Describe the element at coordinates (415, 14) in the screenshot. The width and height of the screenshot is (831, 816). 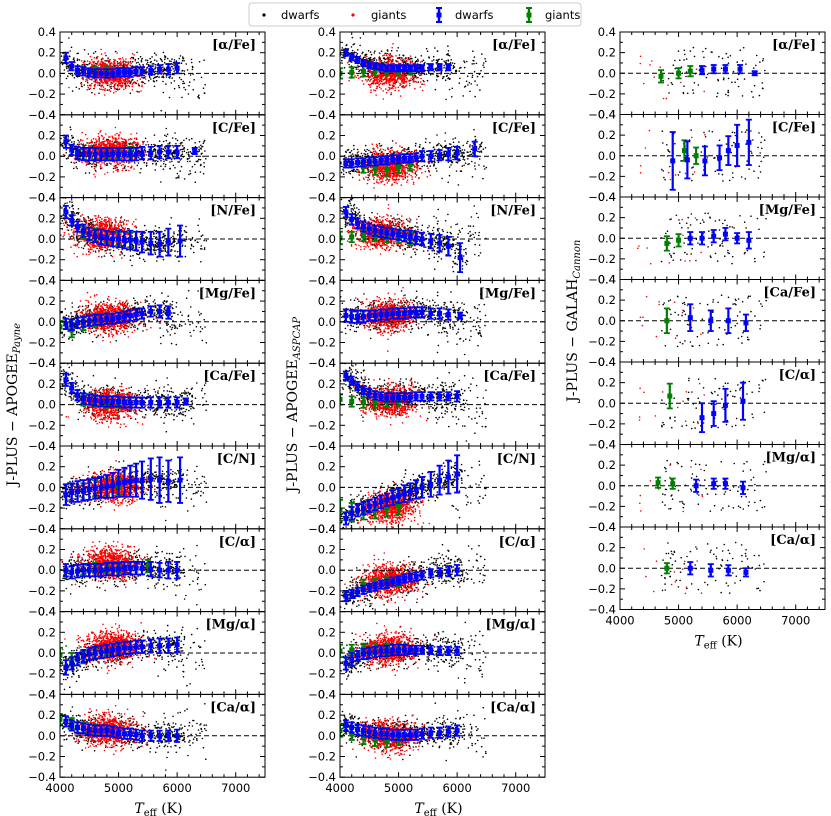
I see `legend: dwarfs giants dwarfs giants` at that location.